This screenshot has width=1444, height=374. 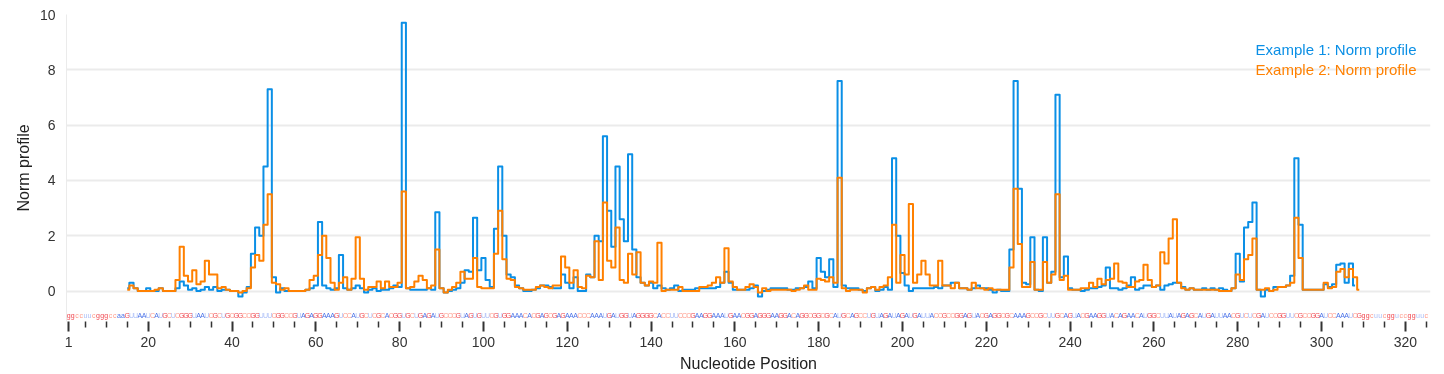 I want to click on x-tick-label: 300, so click(x=1321, y=341).